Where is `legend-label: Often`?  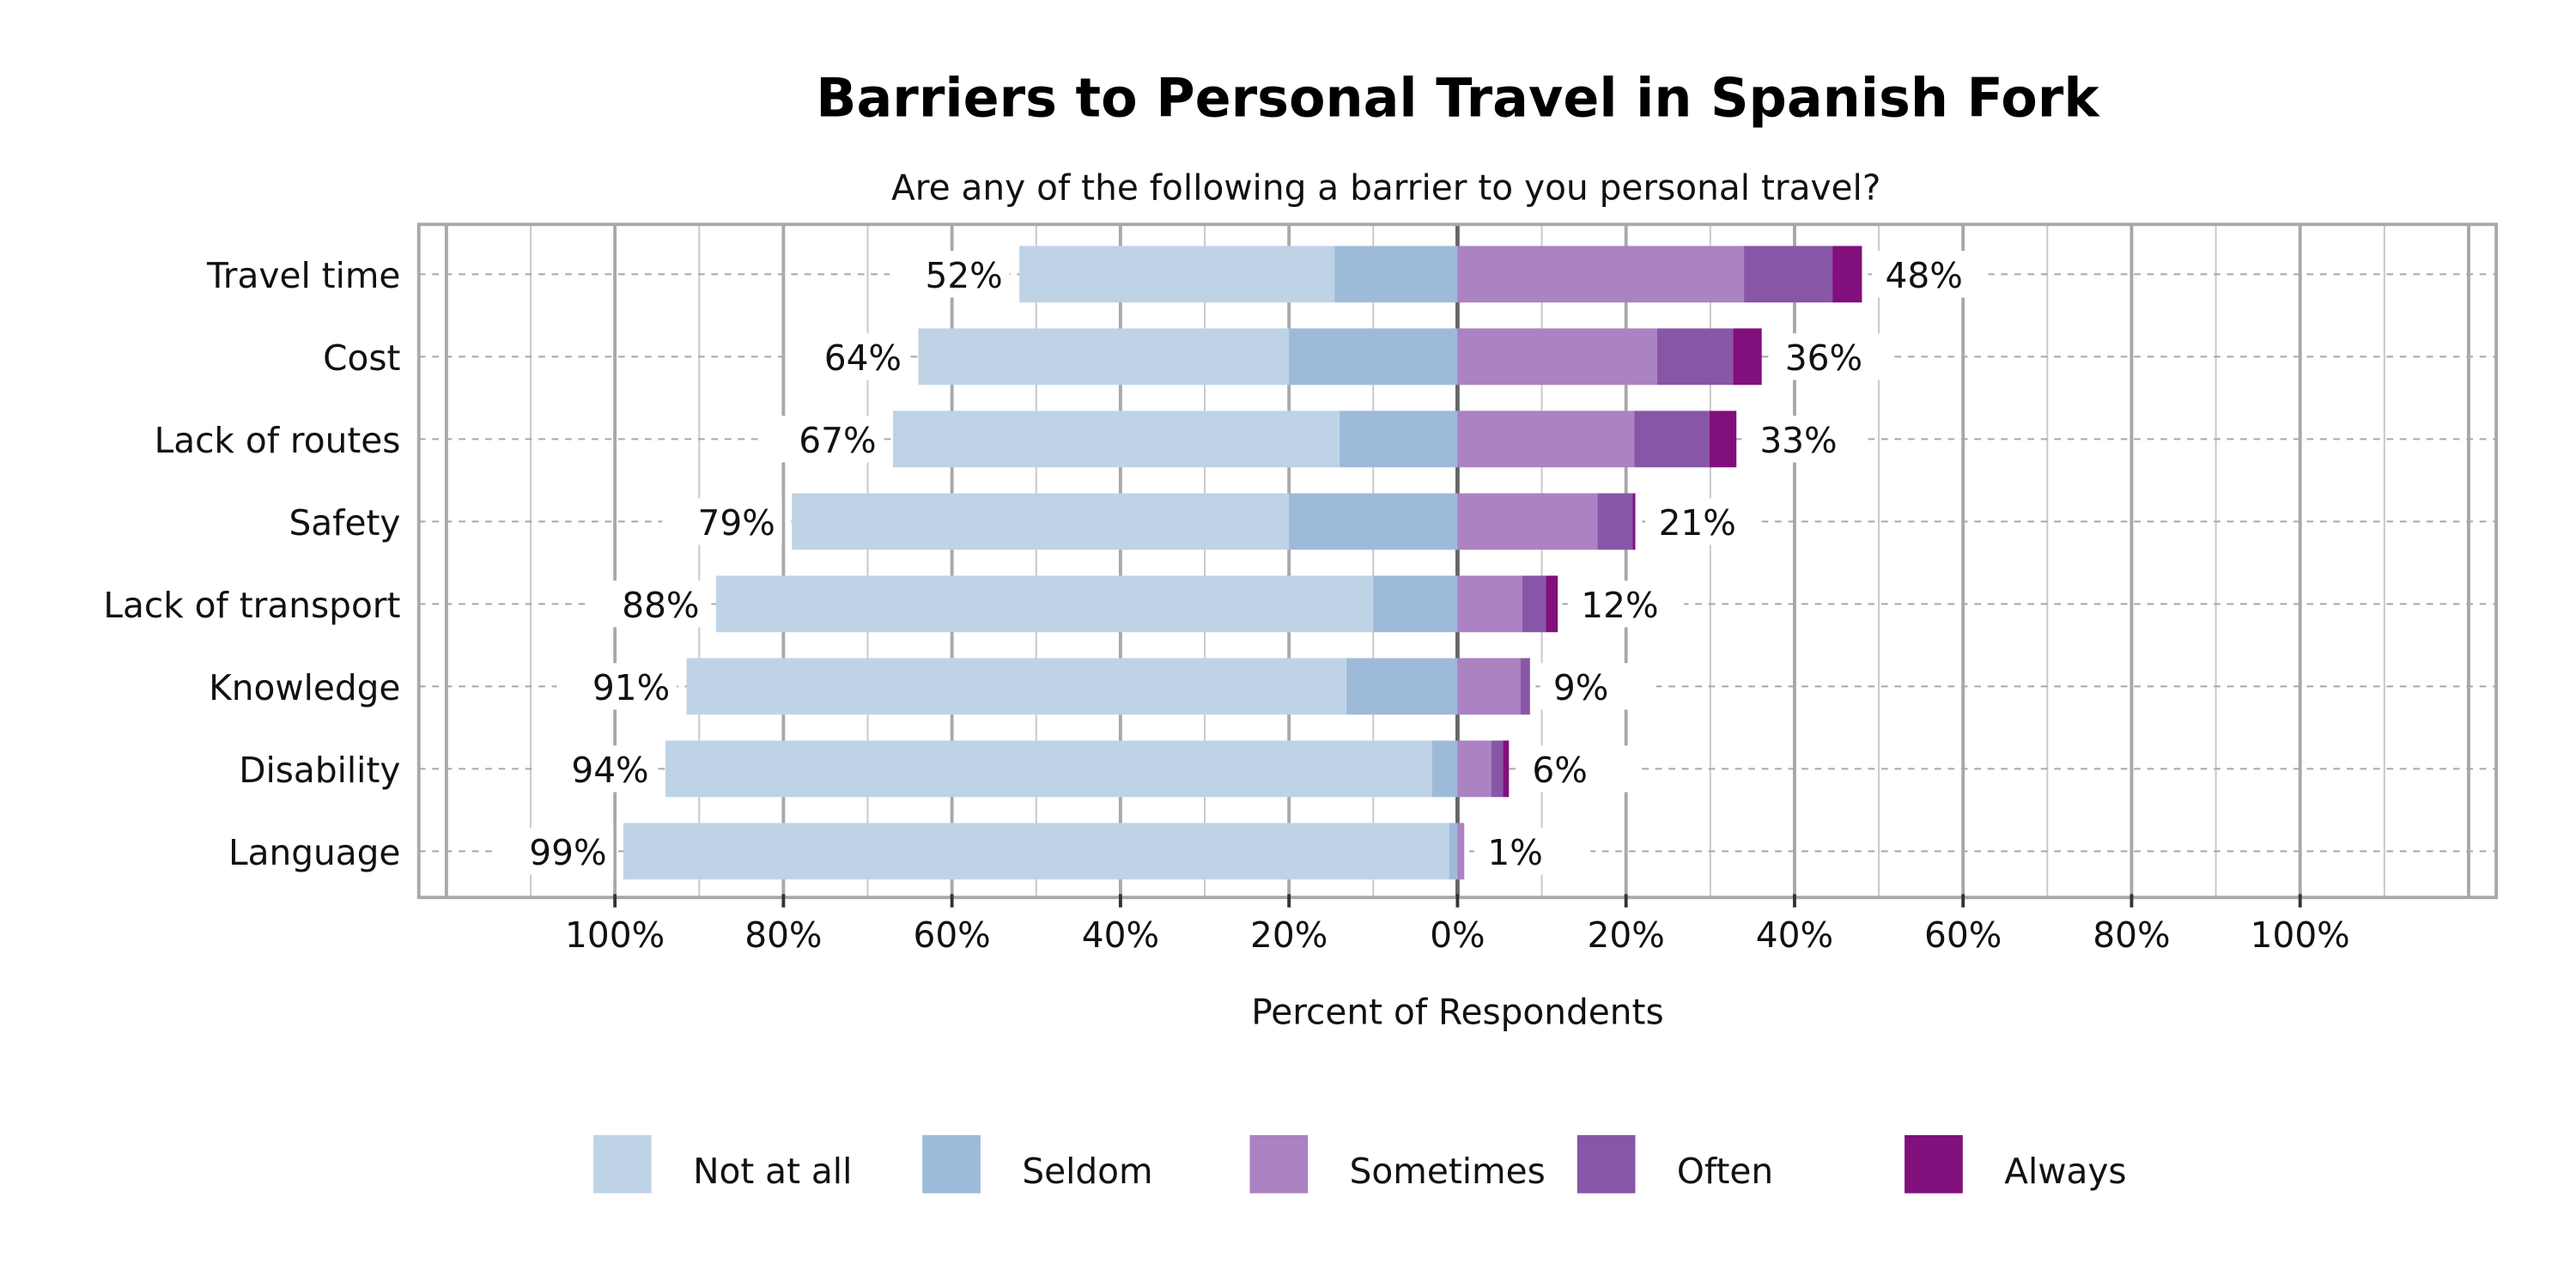
legend-label: Often is located at coordinates (1725, 1171).